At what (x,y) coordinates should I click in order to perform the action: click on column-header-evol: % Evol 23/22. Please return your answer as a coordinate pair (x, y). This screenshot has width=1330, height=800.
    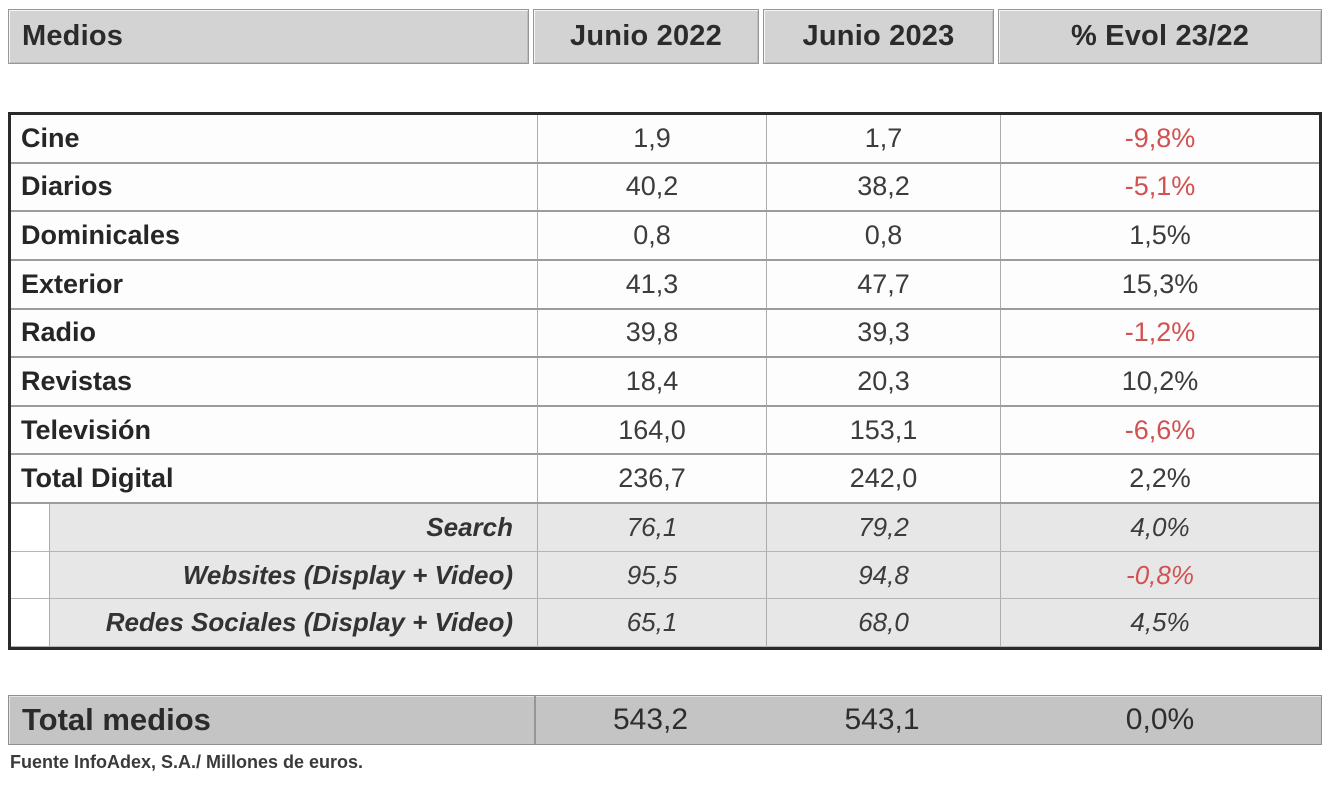
    Looking at the image, I should click on (1160, 36).